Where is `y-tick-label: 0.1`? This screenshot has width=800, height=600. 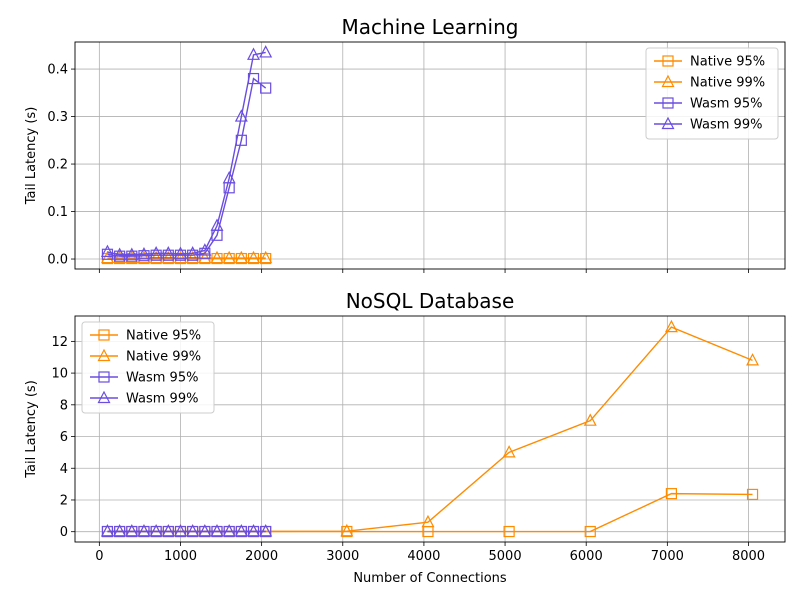
y-tick-label: 0.1 is located at coordinates (57, 212).